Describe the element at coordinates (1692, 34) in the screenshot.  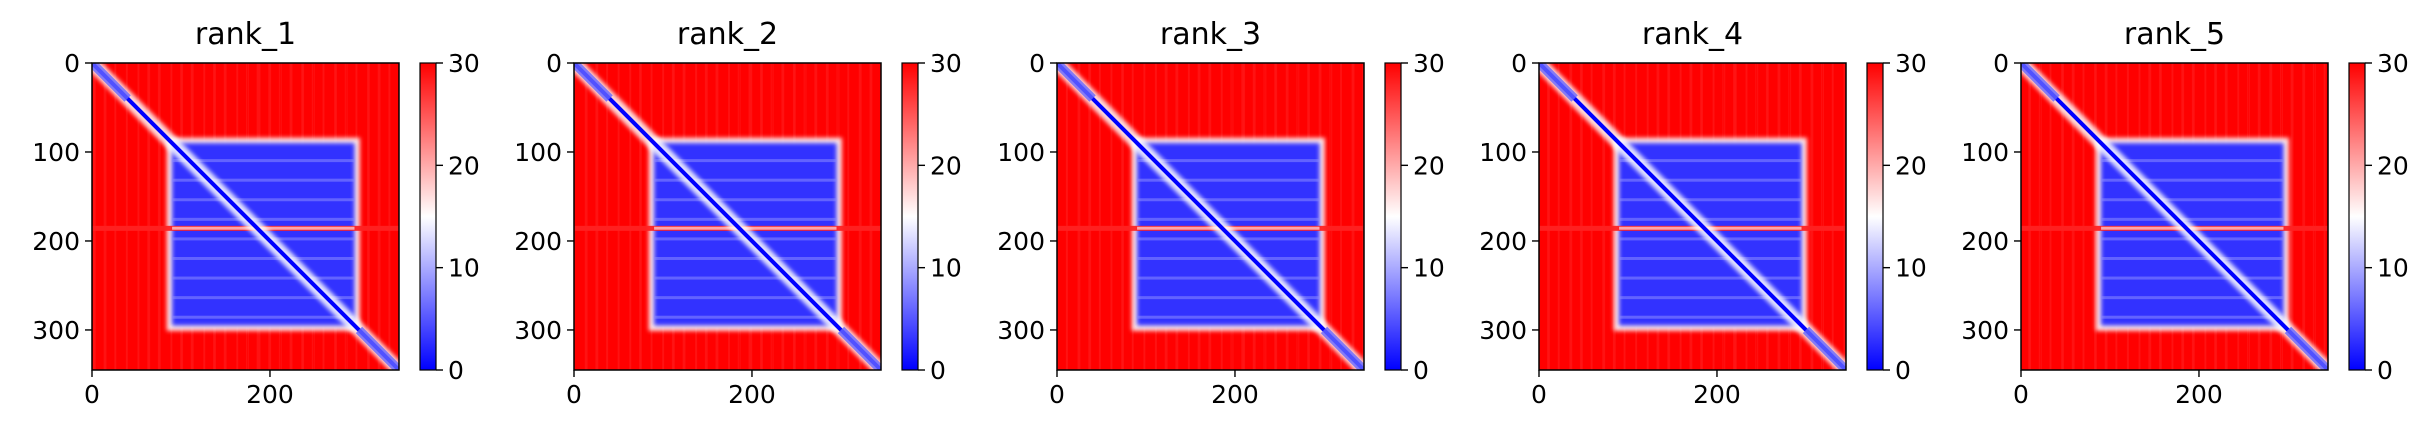
I see `panel-title: rank_4` at that location.